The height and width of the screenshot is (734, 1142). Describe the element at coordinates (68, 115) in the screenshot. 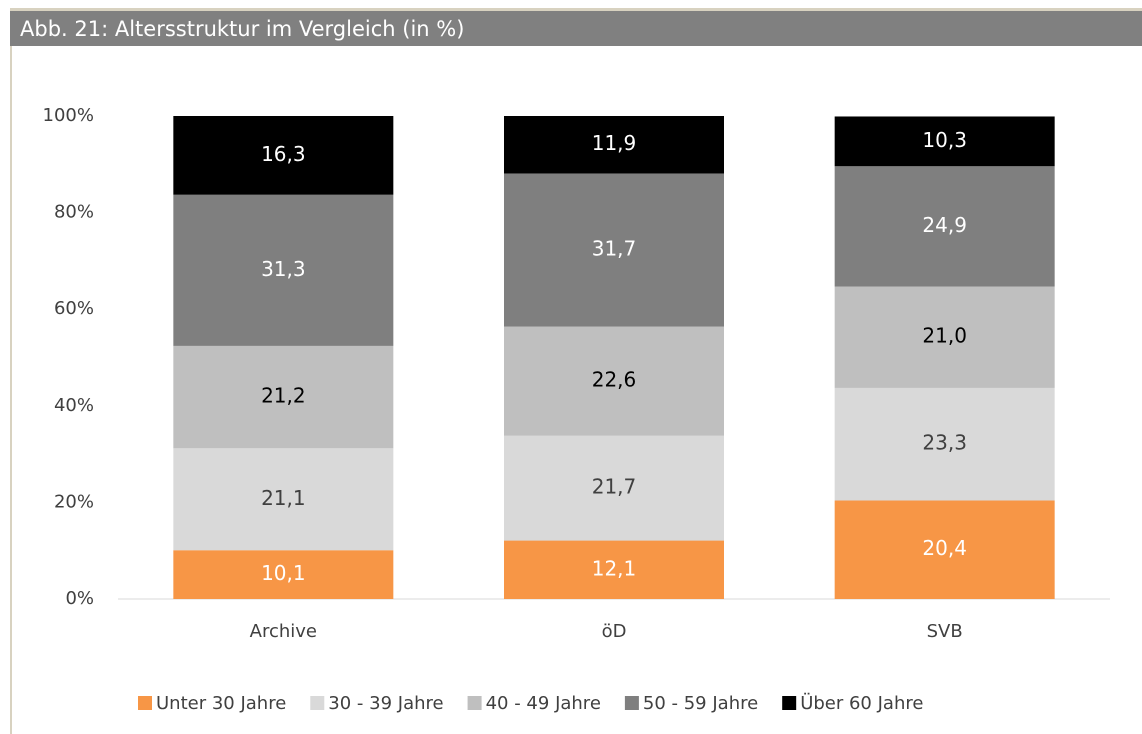

I see `y-tick-label: 100%` at that location.